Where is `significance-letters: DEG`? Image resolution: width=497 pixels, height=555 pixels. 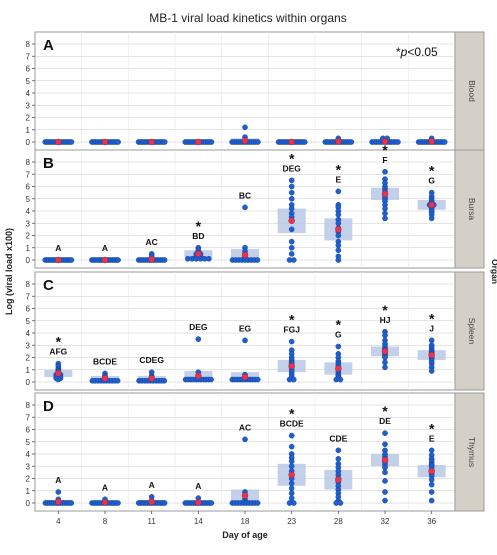 significance-letters: DEG is located at coordinates (291, 168).